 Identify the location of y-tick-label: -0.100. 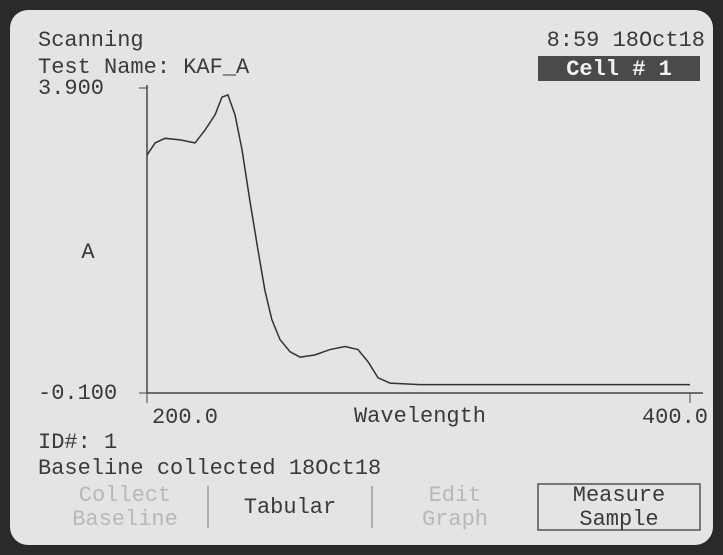
(77, 393).